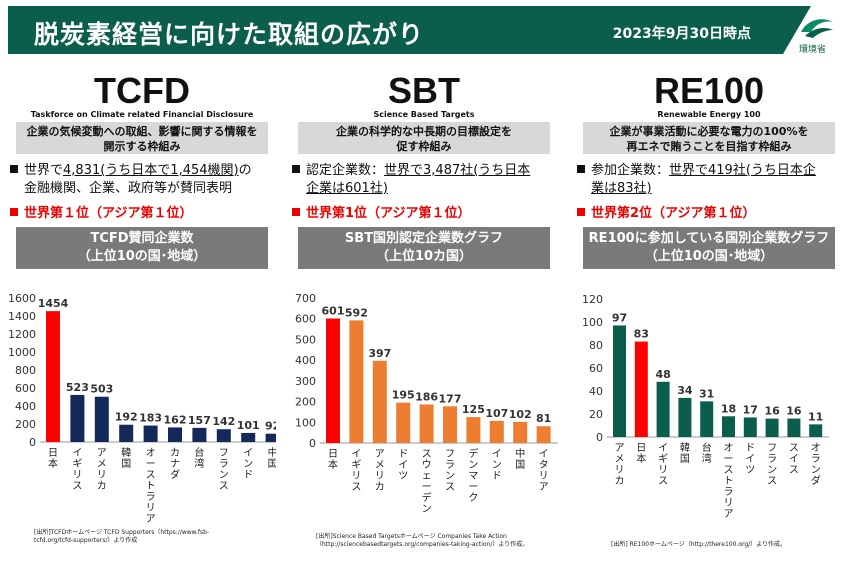  What do you see at coordinates (473, 475) in the screenshot?
I see `category-label: デンマーク` at bounding box center [473, 475].